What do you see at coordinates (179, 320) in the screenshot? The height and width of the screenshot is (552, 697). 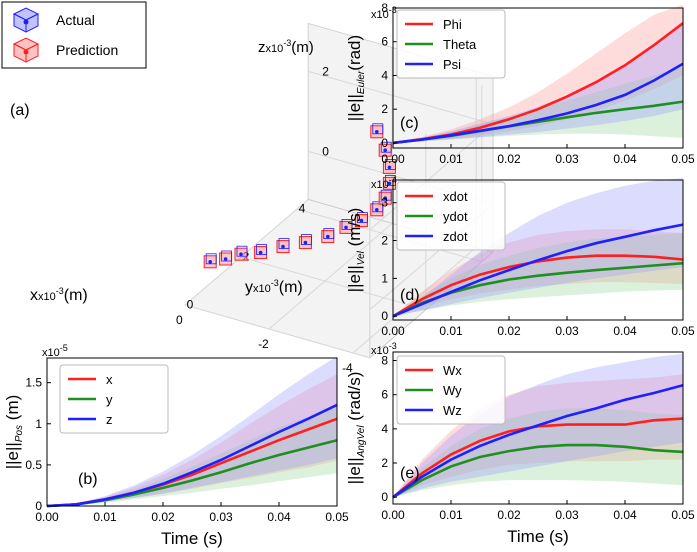 I see `x-tick-label: 0` at bounding box center [179, 320].